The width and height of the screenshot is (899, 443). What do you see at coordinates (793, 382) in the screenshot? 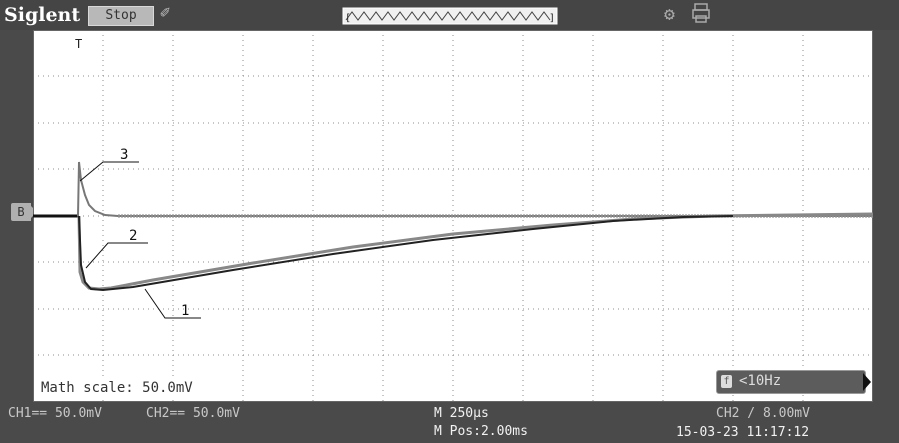
I see `trigger-frequency-indicator: f <10Hz` at bounding box center [793, 382].